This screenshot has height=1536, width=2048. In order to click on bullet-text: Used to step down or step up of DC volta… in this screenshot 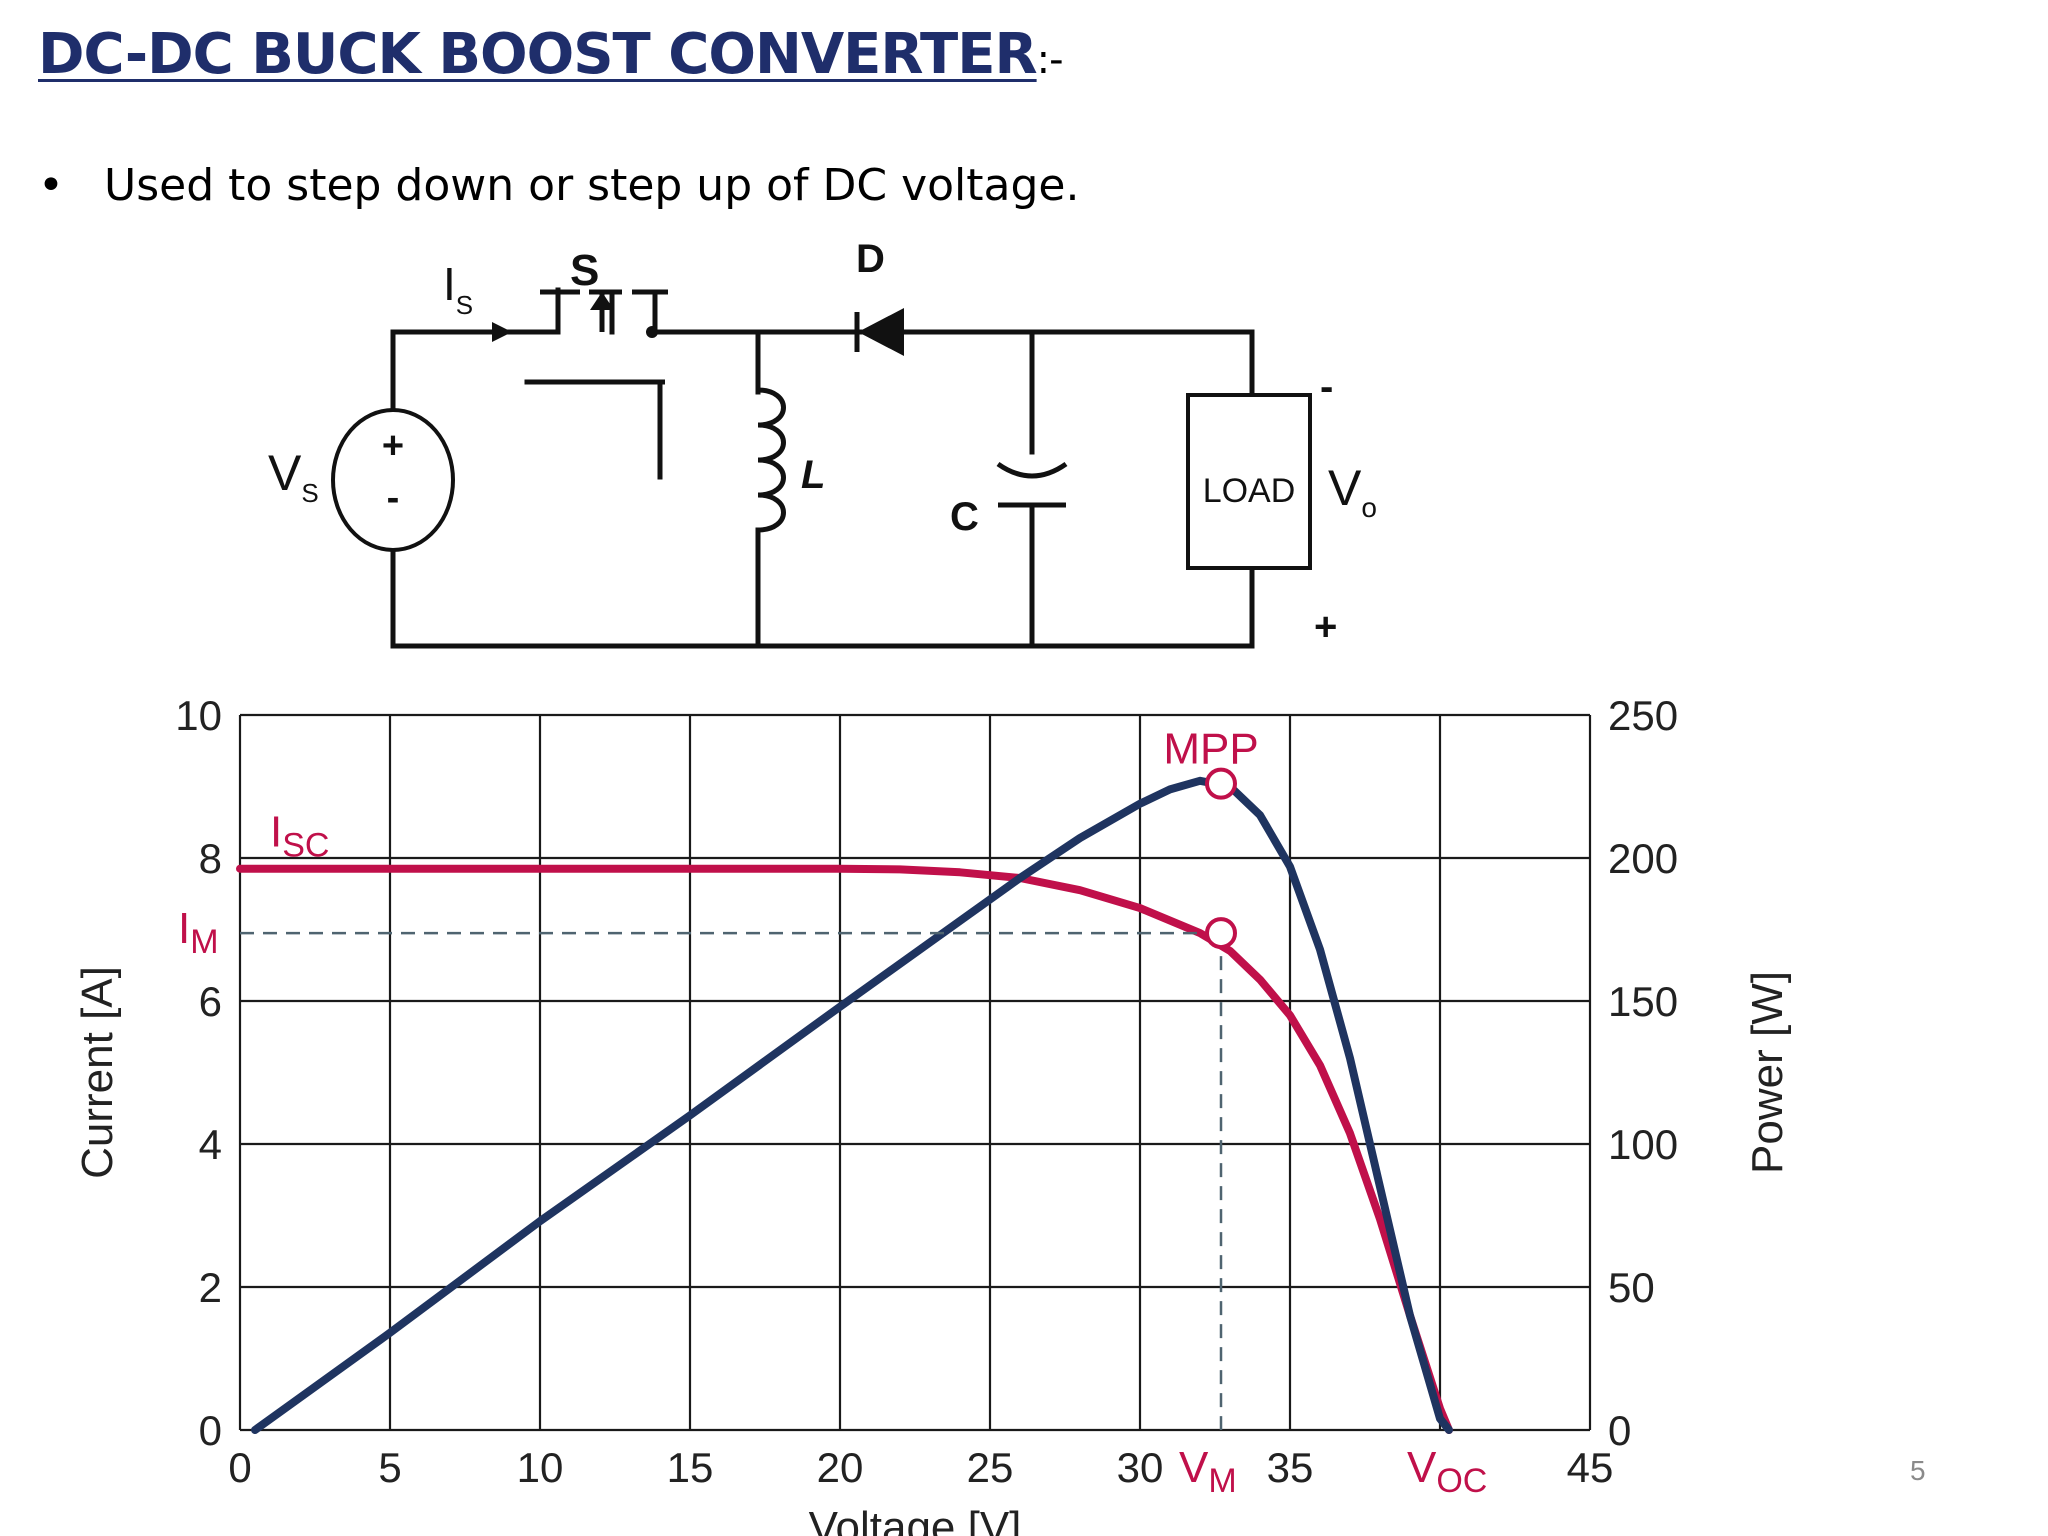, I will do `click(592, 185)`.